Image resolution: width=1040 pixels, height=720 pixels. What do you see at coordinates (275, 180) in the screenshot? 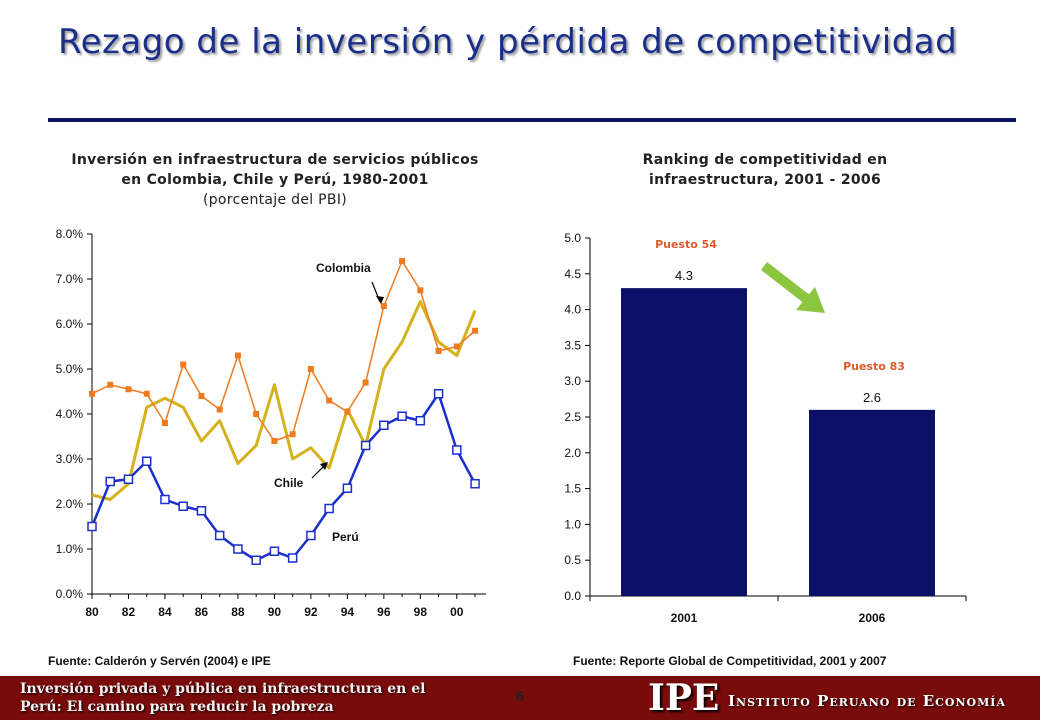
I see `left-chart-title-line2: en Colombia, Chile y Perú, 1980-2001` at bounding box center [275, 180].